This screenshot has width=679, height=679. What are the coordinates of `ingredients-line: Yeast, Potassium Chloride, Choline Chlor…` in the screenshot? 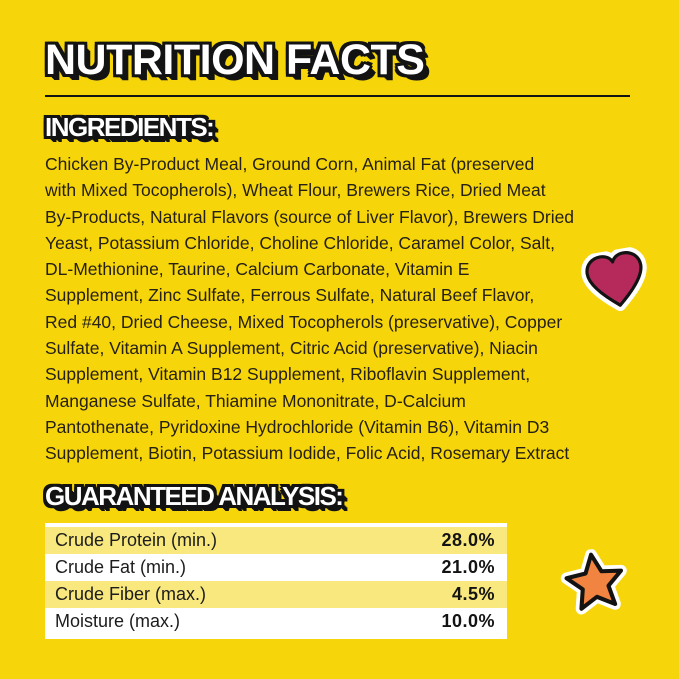 It's located at (300, 242).